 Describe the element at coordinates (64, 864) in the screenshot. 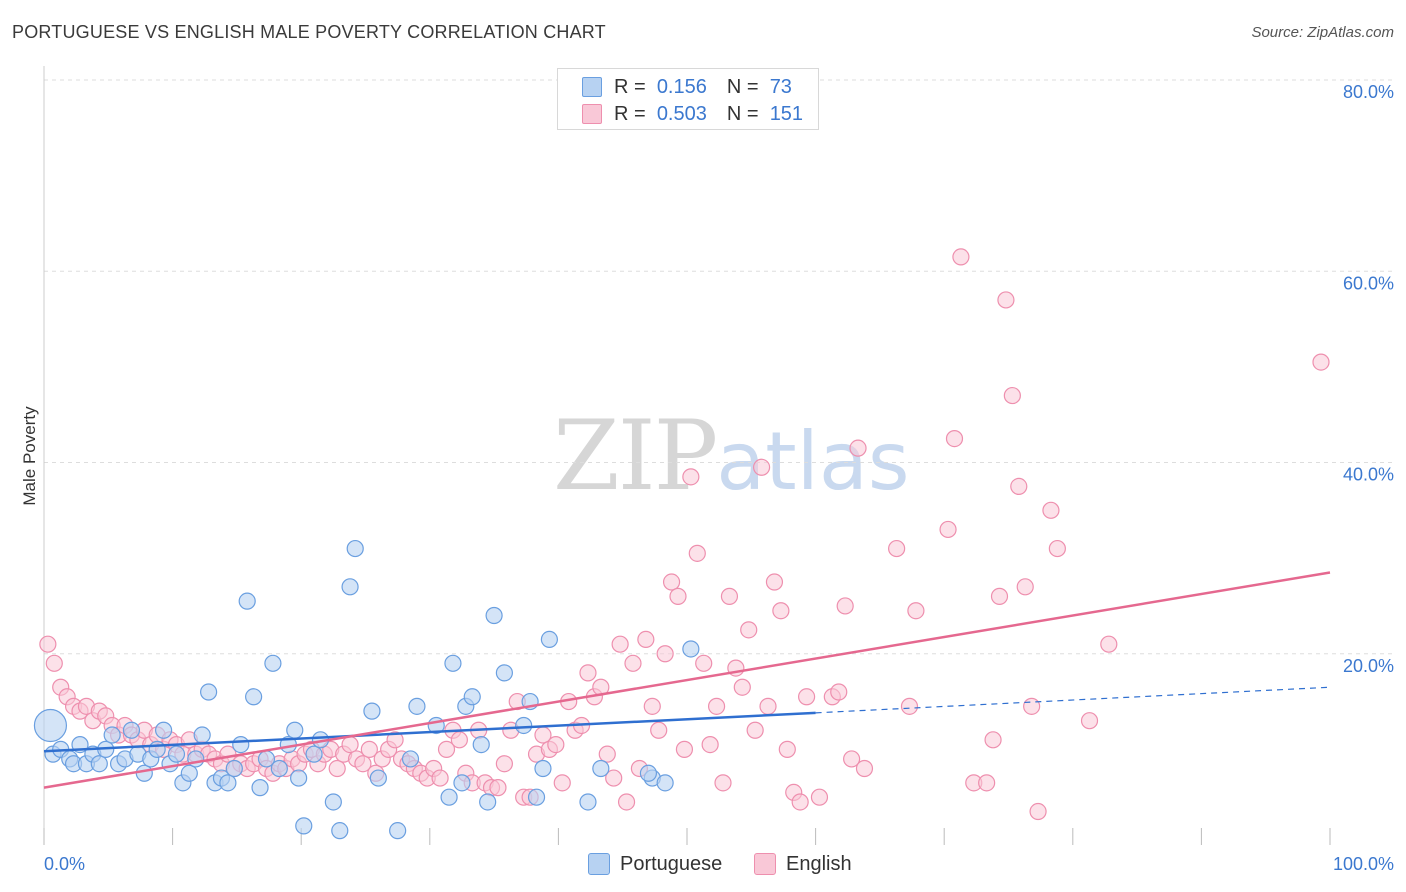

I see `x-tick-label: 0.0%` at that location.